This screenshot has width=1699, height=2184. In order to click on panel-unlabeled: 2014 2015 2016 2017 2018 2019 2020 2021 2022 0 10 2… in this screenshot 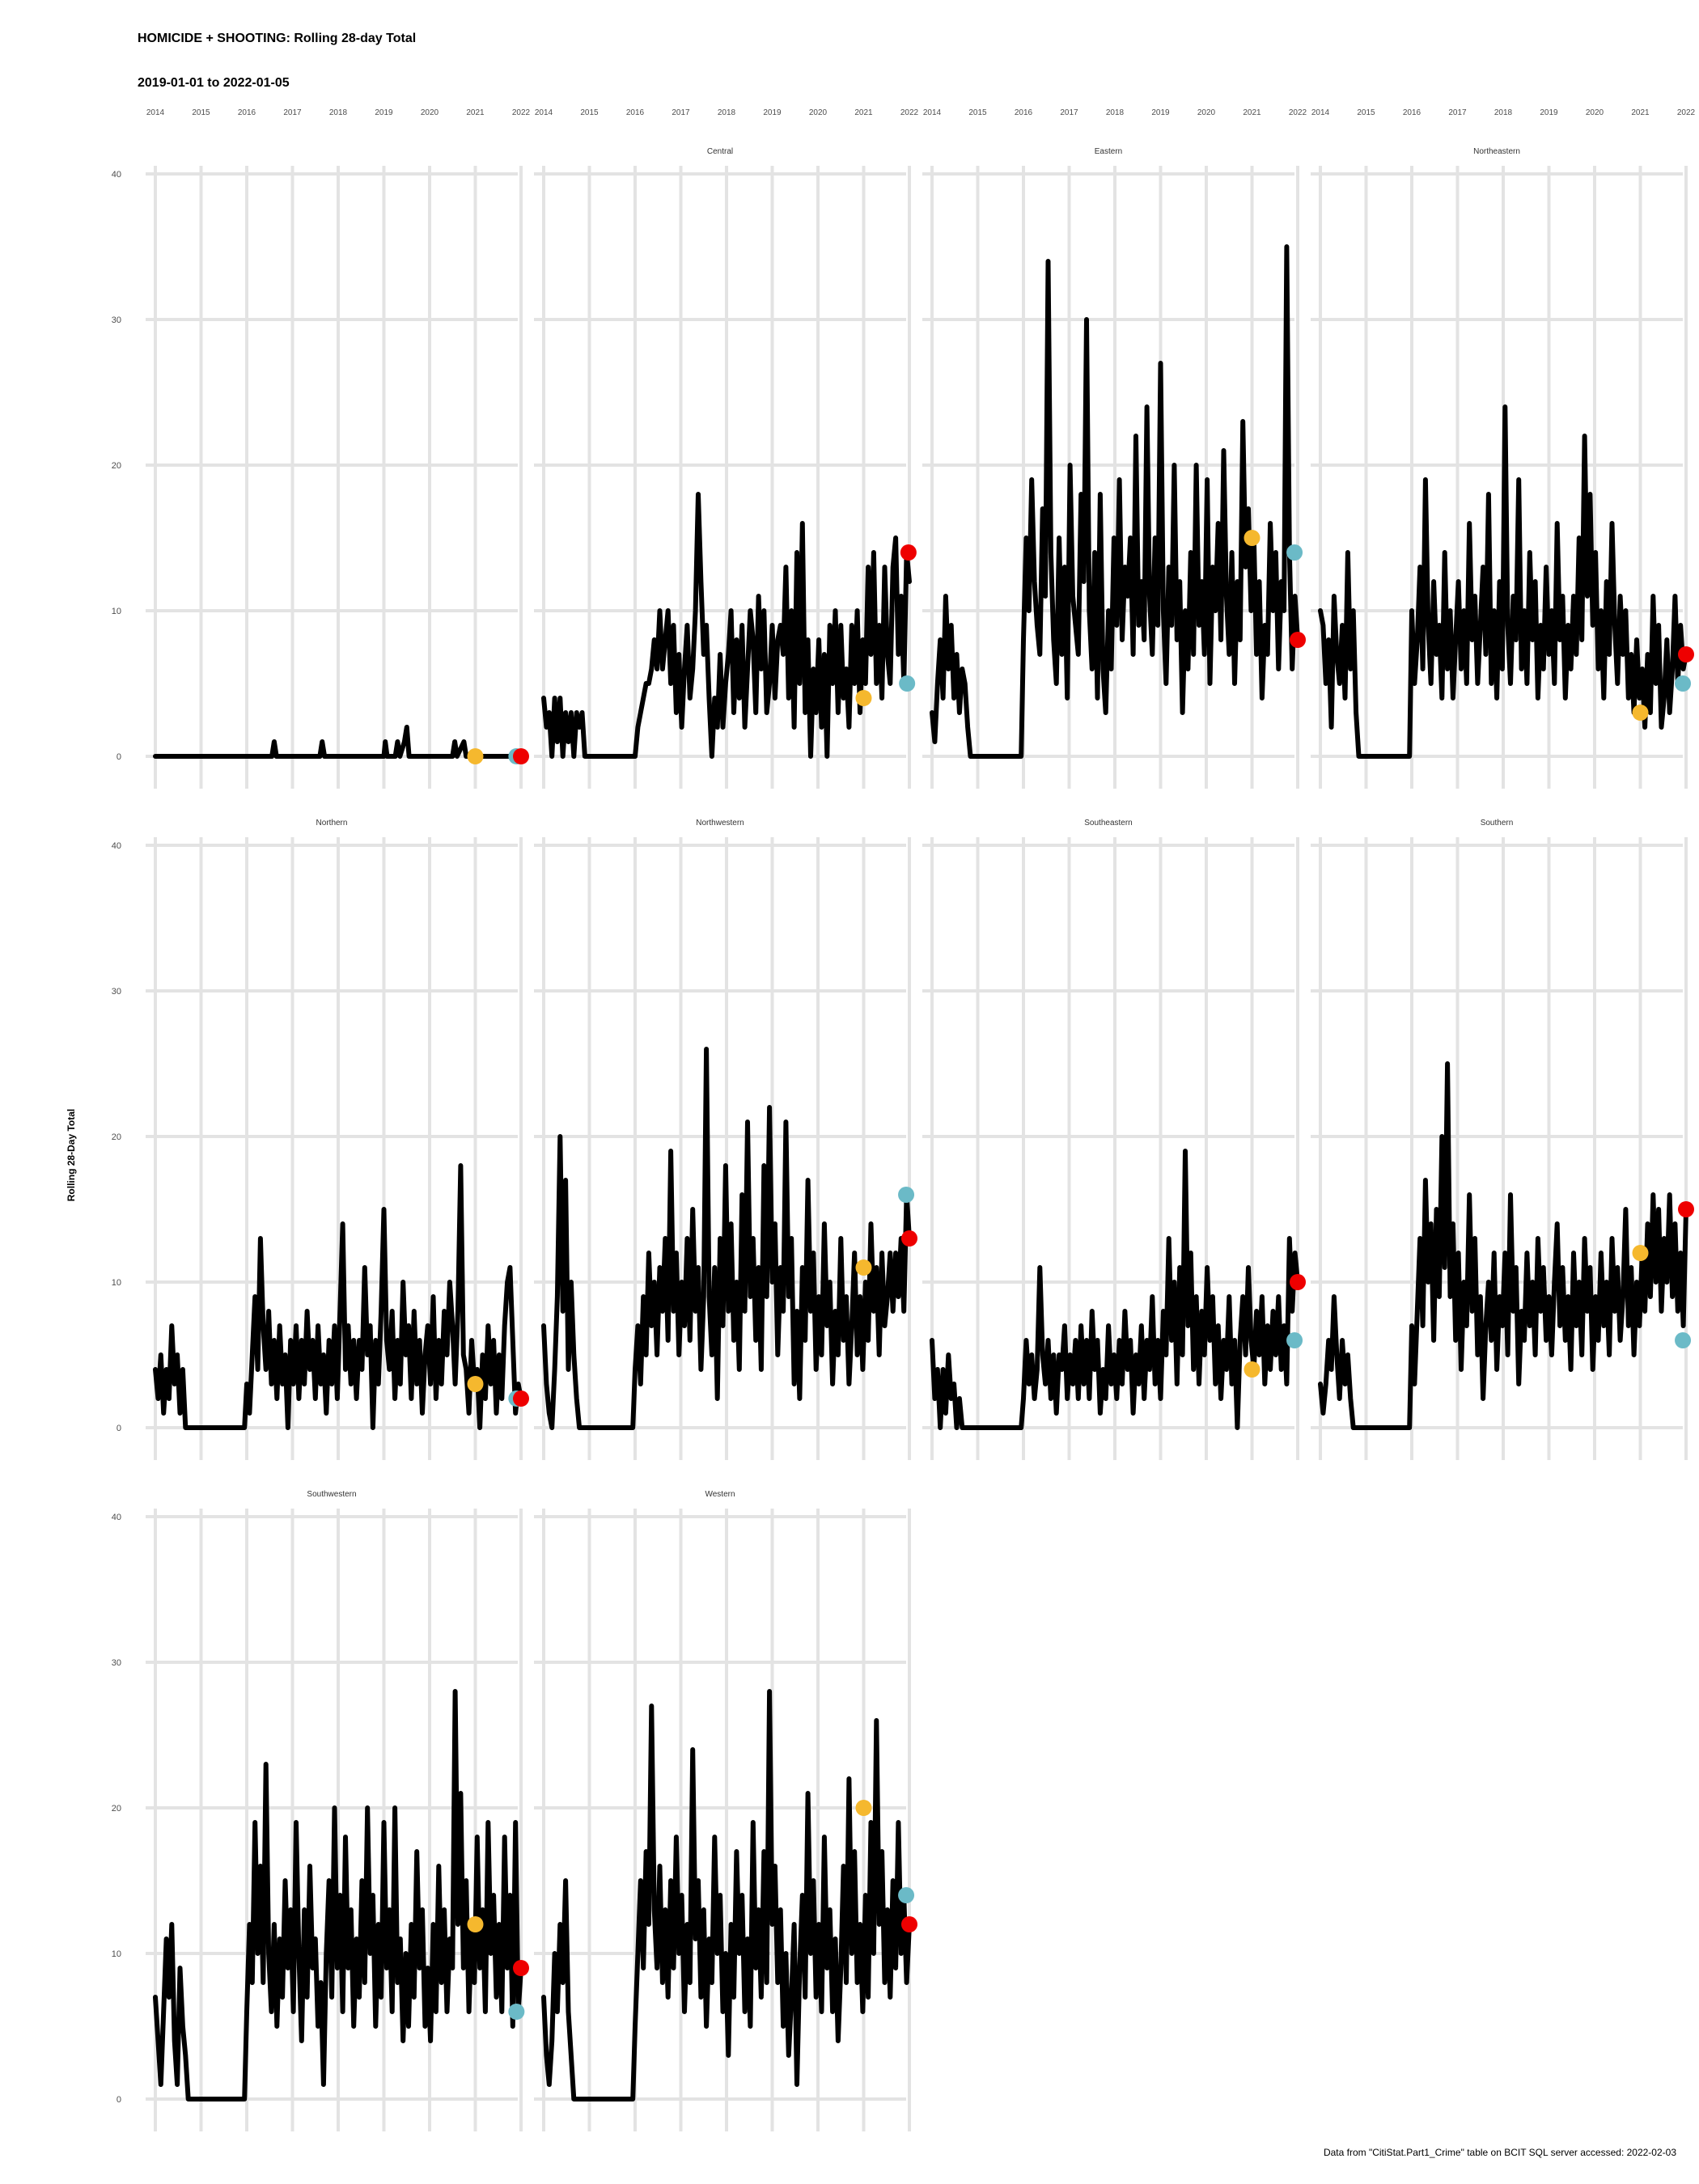, I will do `click(321, 449)`.